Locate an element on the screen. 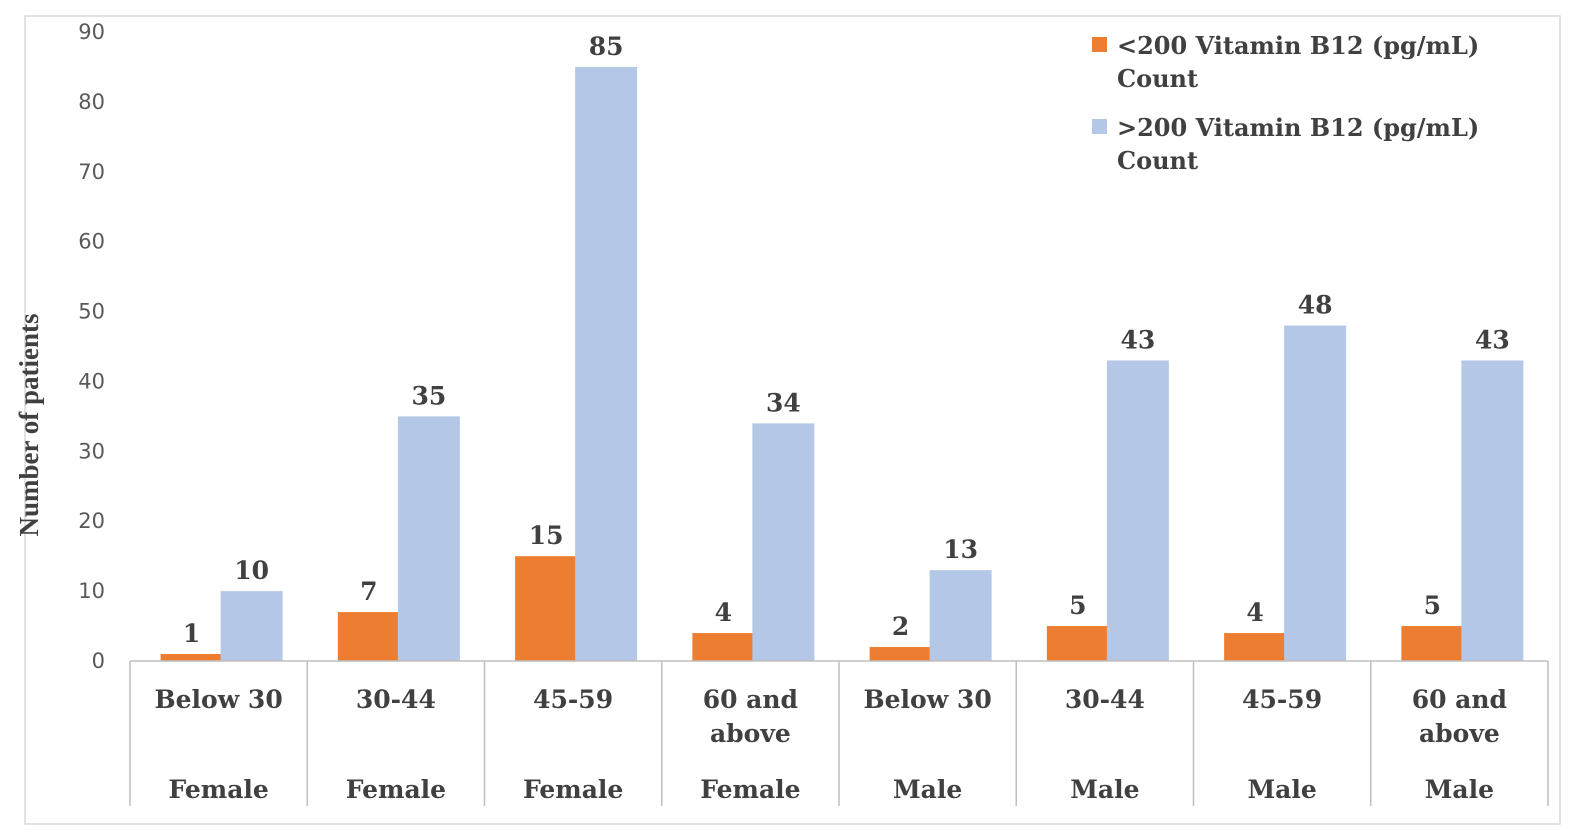  data-label: 1 is located at coordinates (191, 633).